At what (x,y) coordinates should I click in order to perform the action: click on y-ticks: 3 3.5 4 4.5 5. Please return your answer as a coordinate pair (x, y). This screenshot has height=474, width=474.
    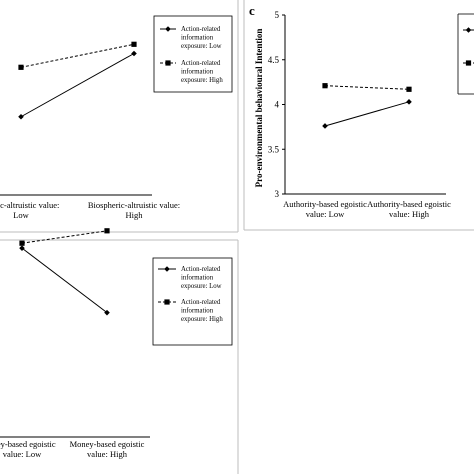
    Looking at the image, I should click on (276, 104).